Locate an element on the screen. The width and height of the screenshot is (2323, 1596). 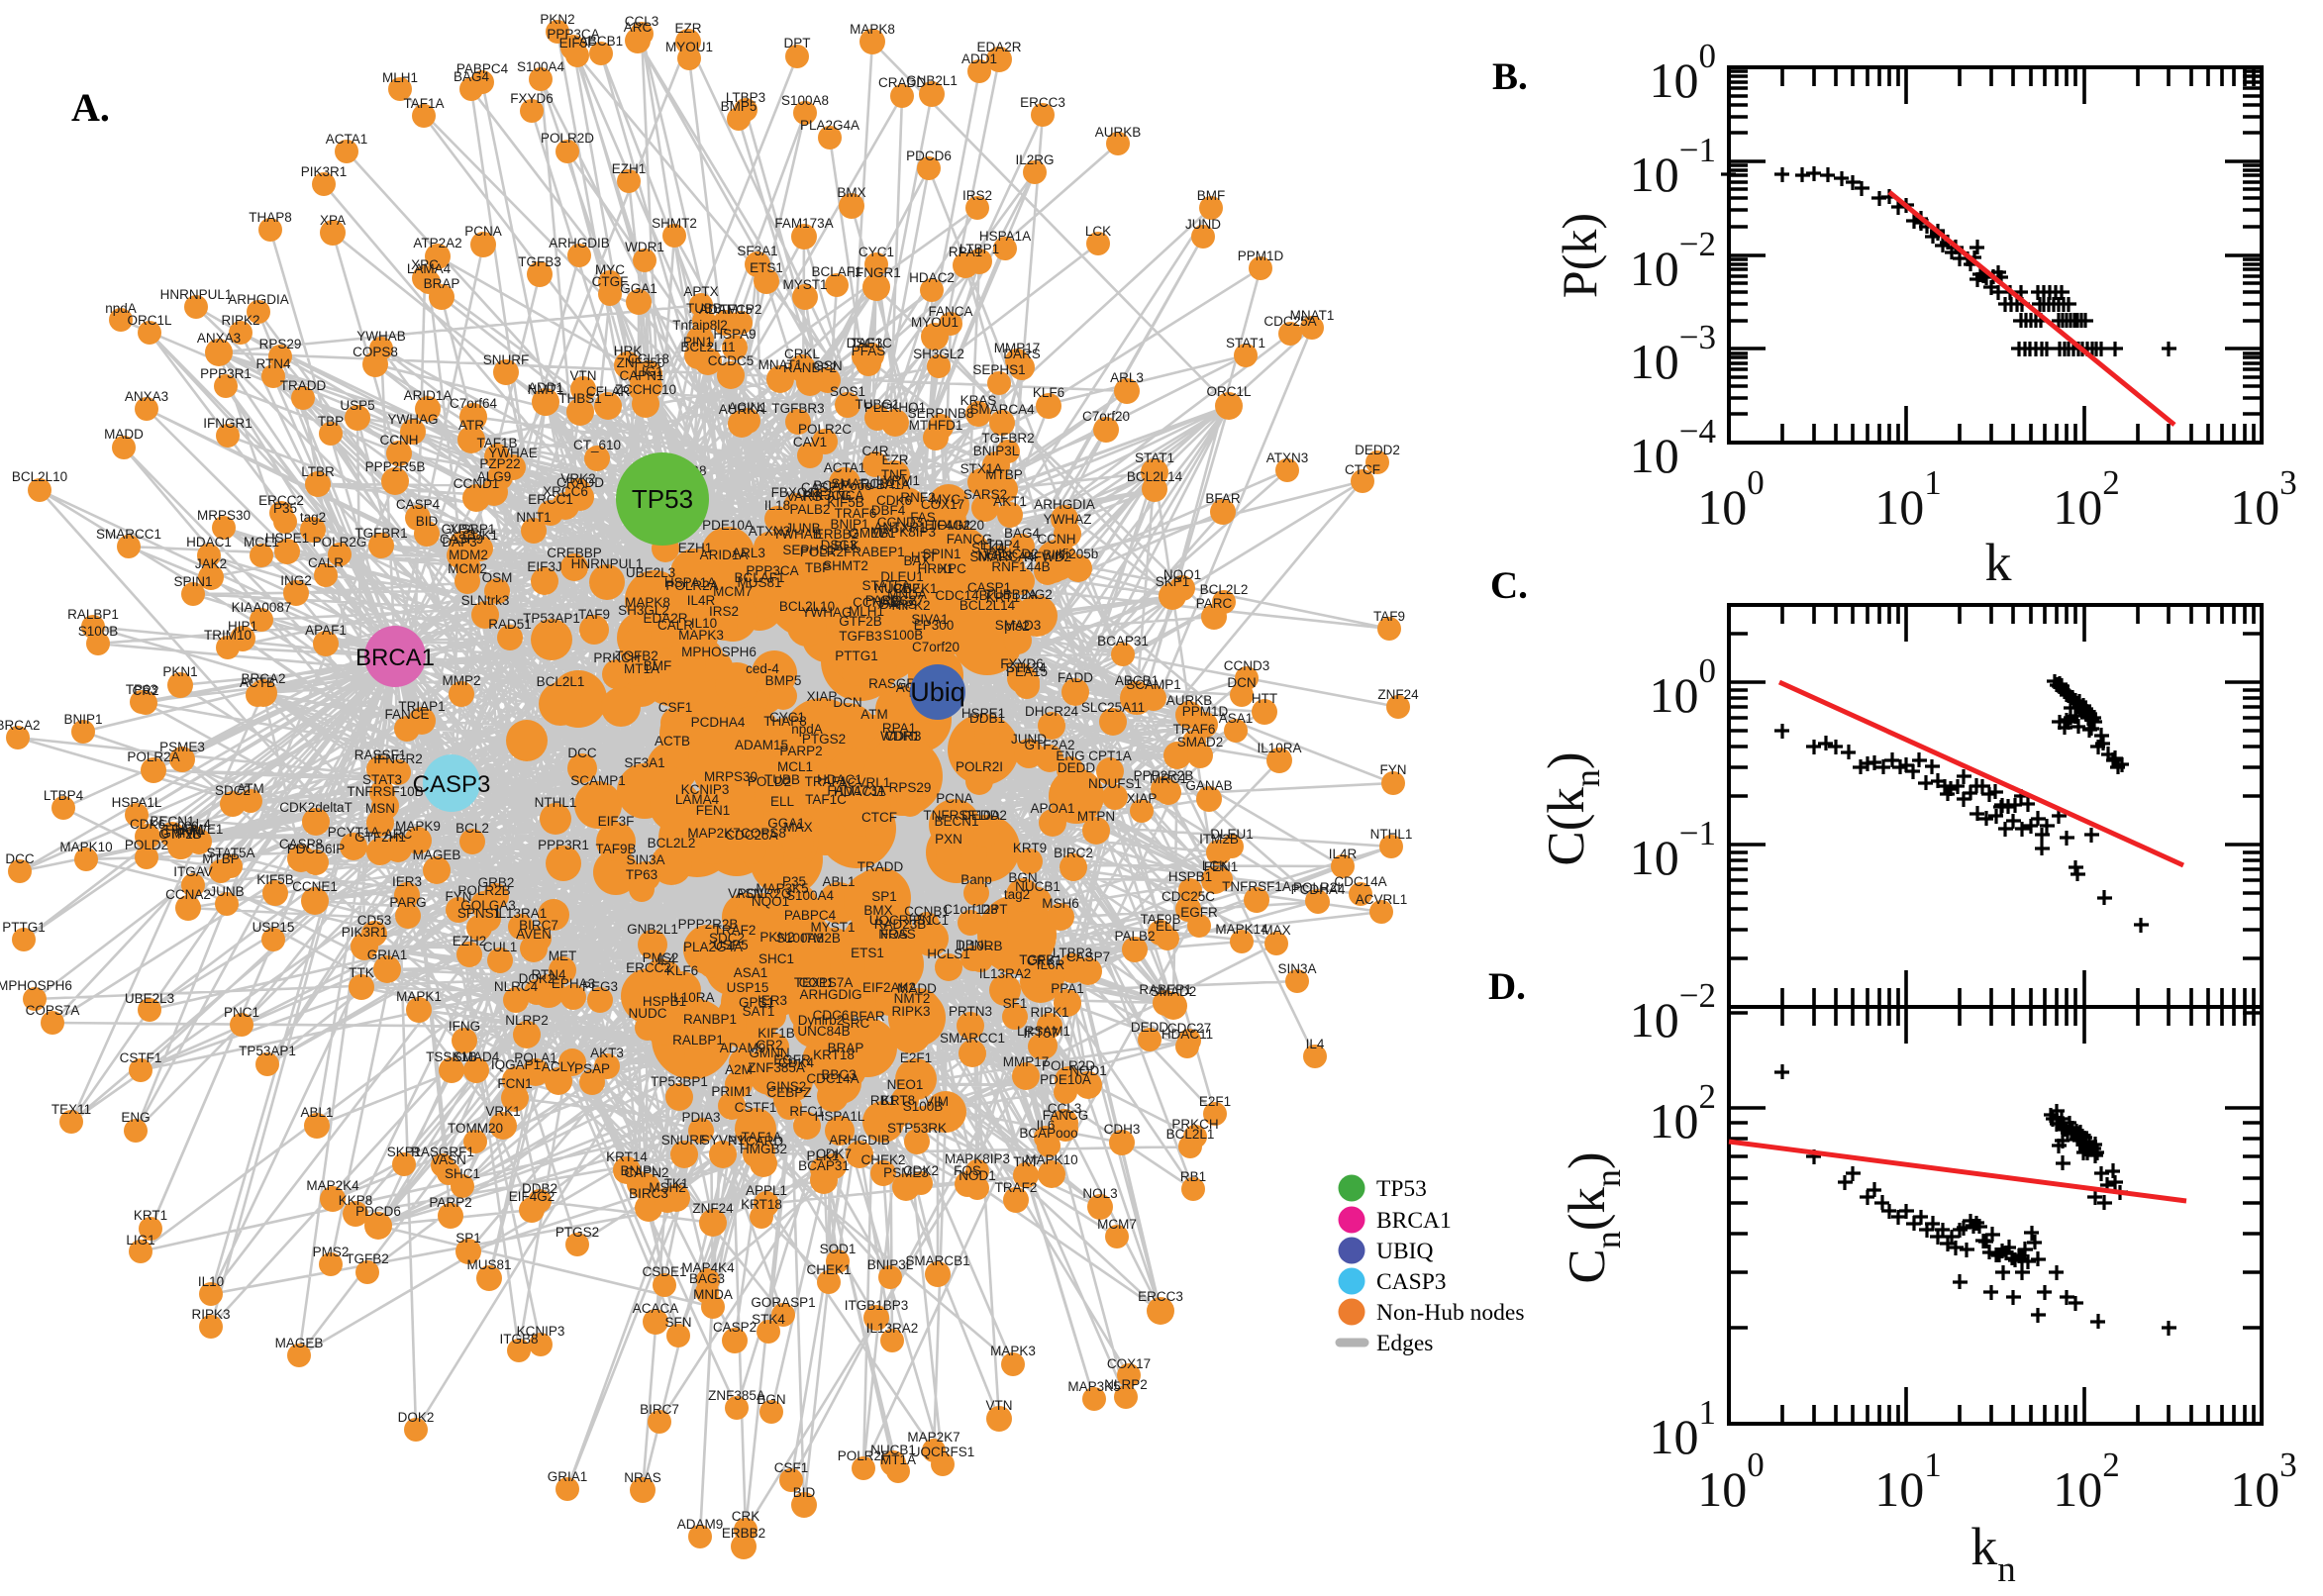
svg-text: RFWD2 is located at coordinates (1048, 556).